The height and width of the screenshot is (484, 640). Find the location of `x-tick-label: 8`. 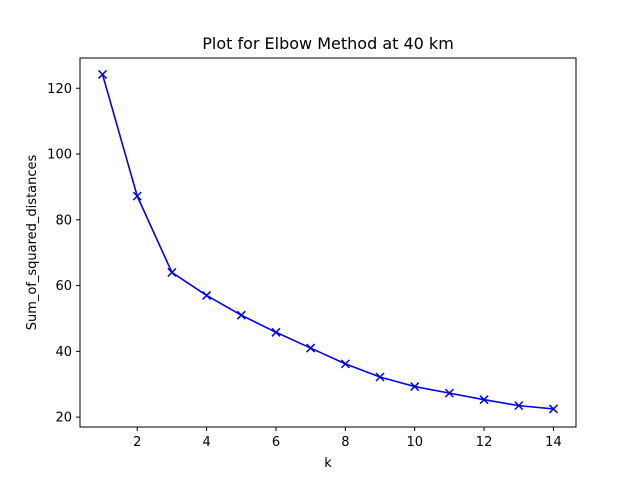

x-tick-label: 8 is located at coordinates (345, 442).